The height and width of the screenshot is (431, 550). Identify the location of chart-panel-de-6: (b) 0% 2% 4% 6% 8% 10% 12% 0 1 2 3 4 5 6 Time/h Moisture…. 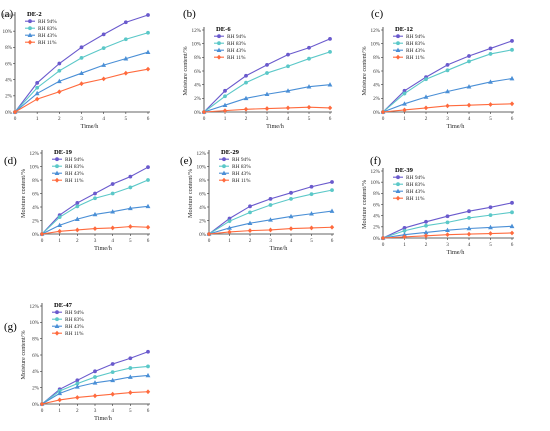
(257, 69).